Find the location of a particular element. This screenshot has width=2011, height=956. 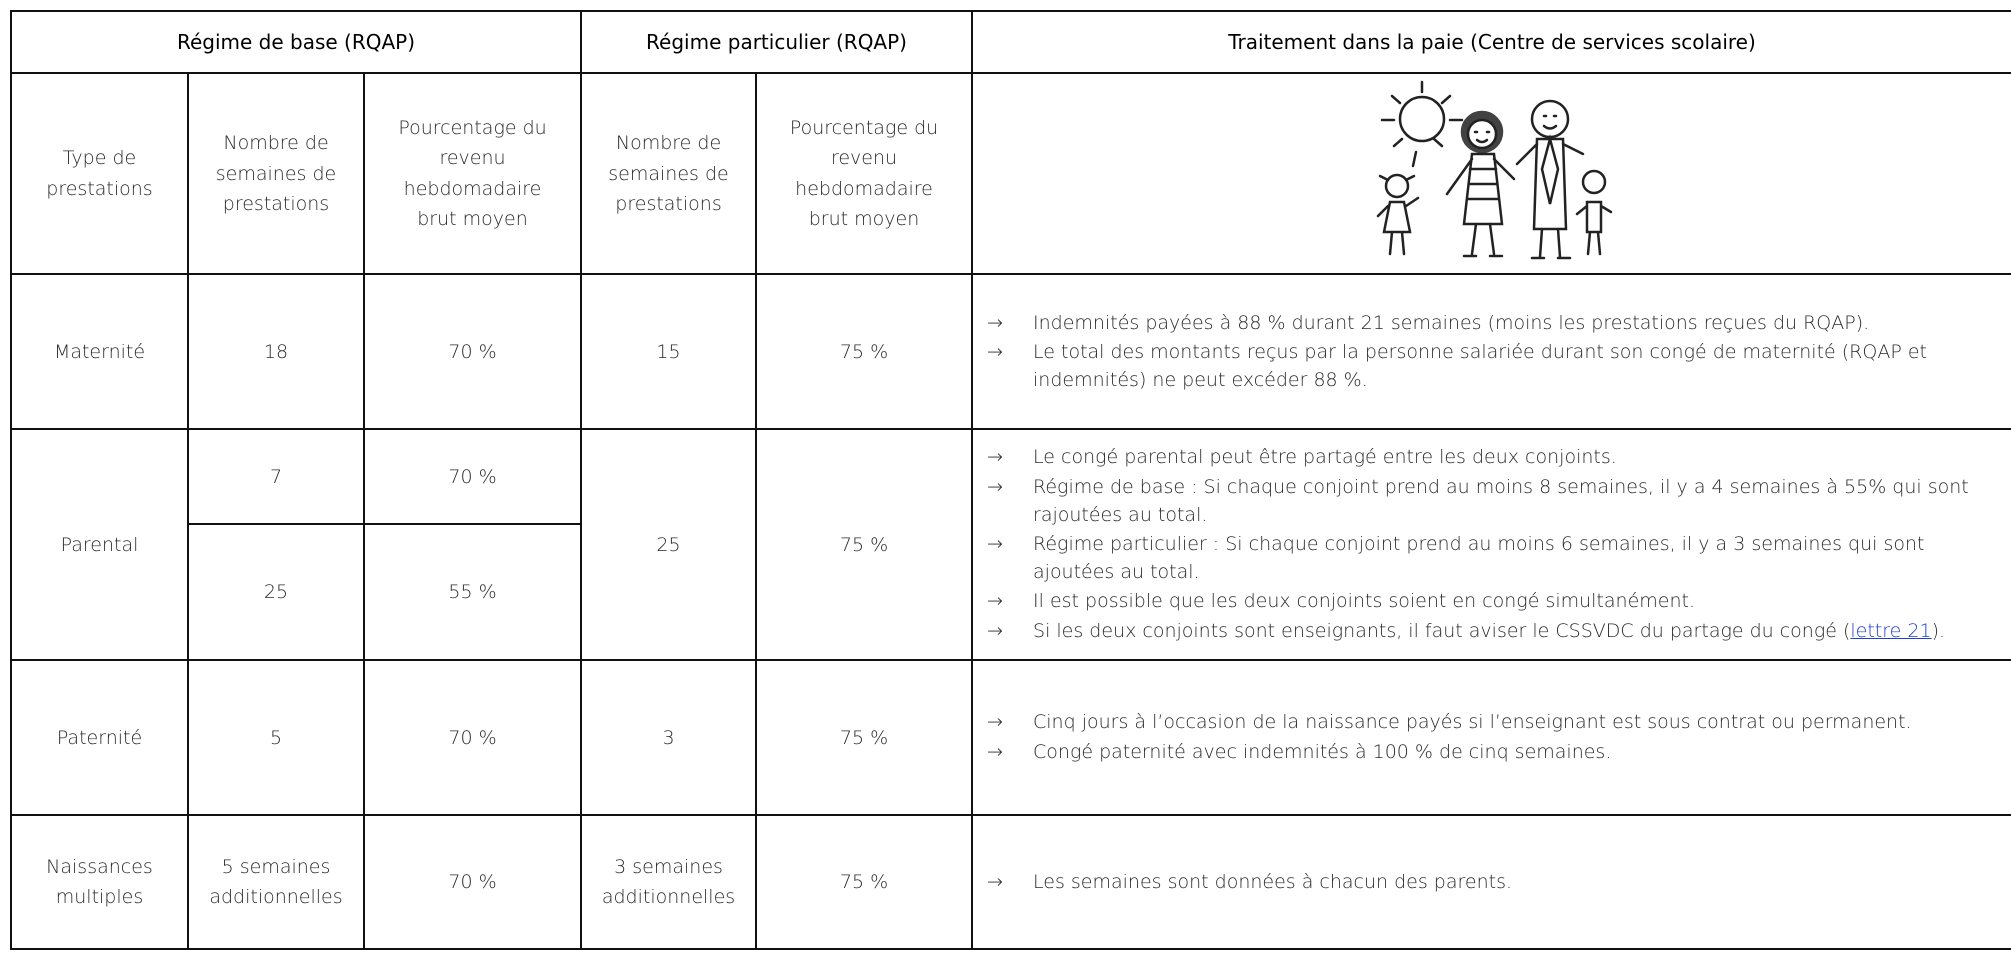

note-text: ). is located at coordinates (1938, 630).